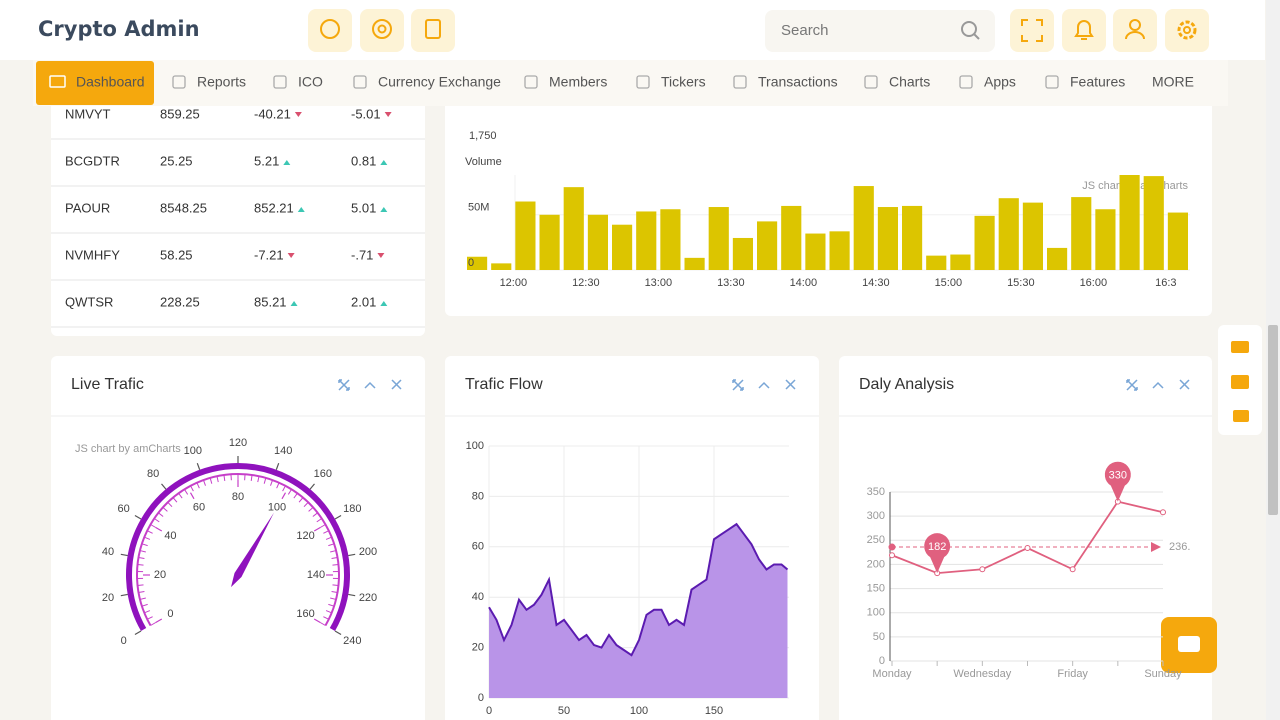 Image resolution: width=1280 pixels, height=720 pixels. I want to click on y-tick-label: 200, so click(876, 564).